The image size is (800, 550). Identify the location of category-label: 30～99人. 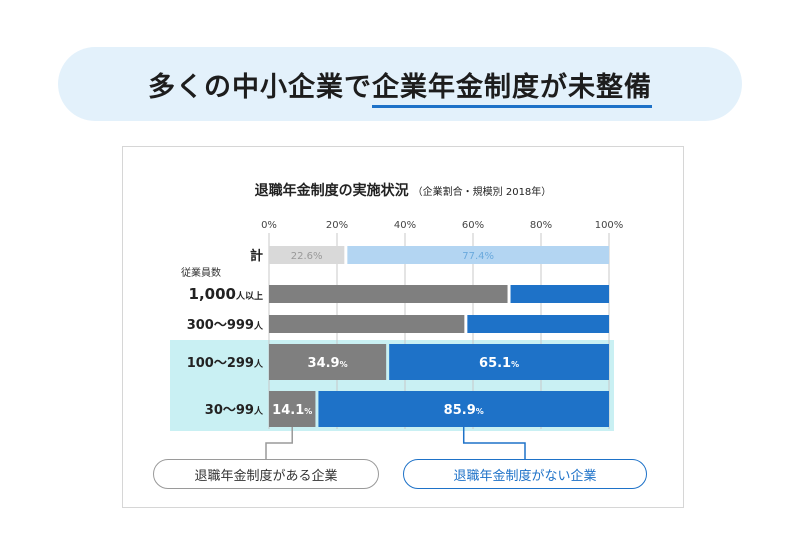
(234, 410).